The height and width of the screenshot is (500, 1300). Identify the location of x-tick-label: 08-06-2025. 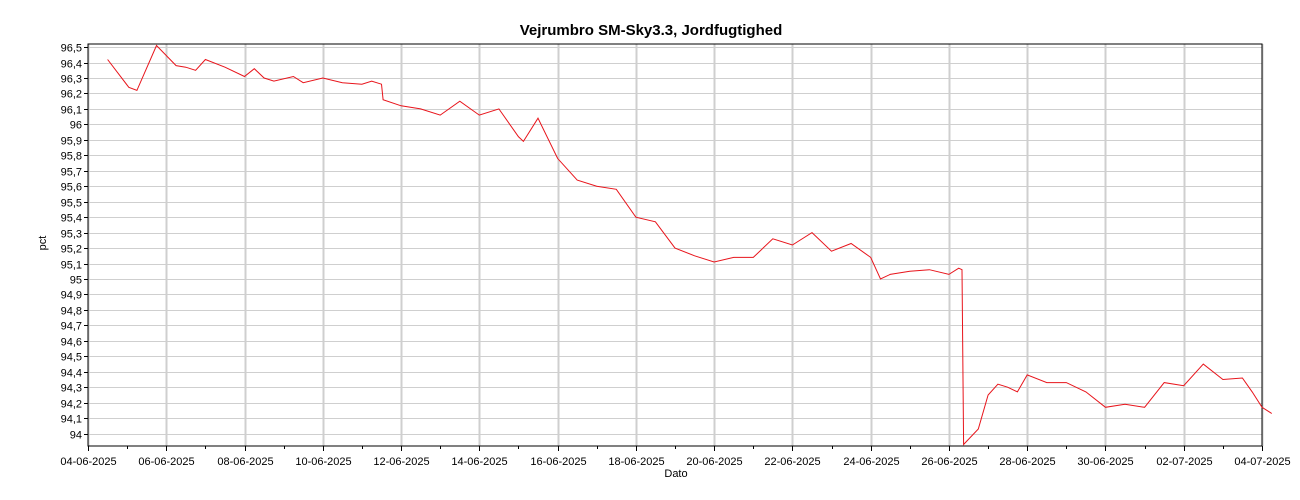
(245, 462).